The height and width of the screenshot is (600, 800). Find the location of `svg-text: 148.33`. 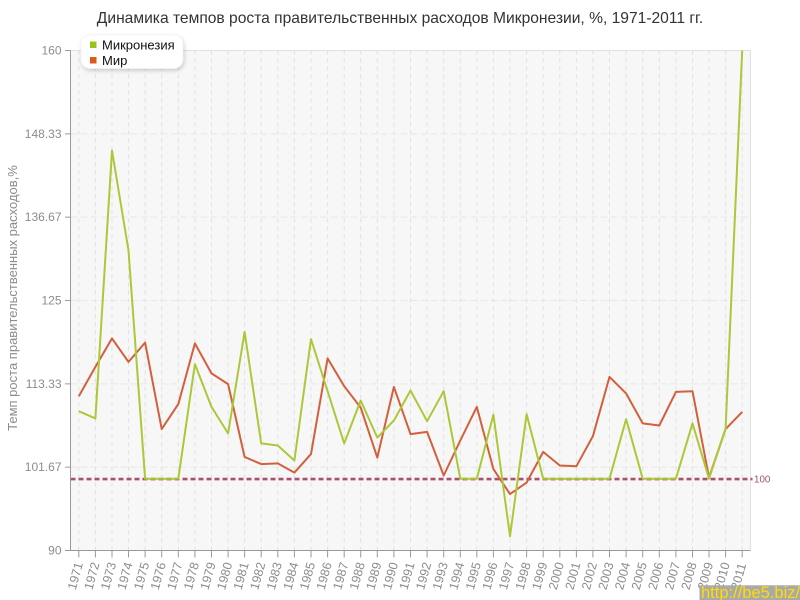

svg-text: 148.33 is located at coordinates (43, 134).